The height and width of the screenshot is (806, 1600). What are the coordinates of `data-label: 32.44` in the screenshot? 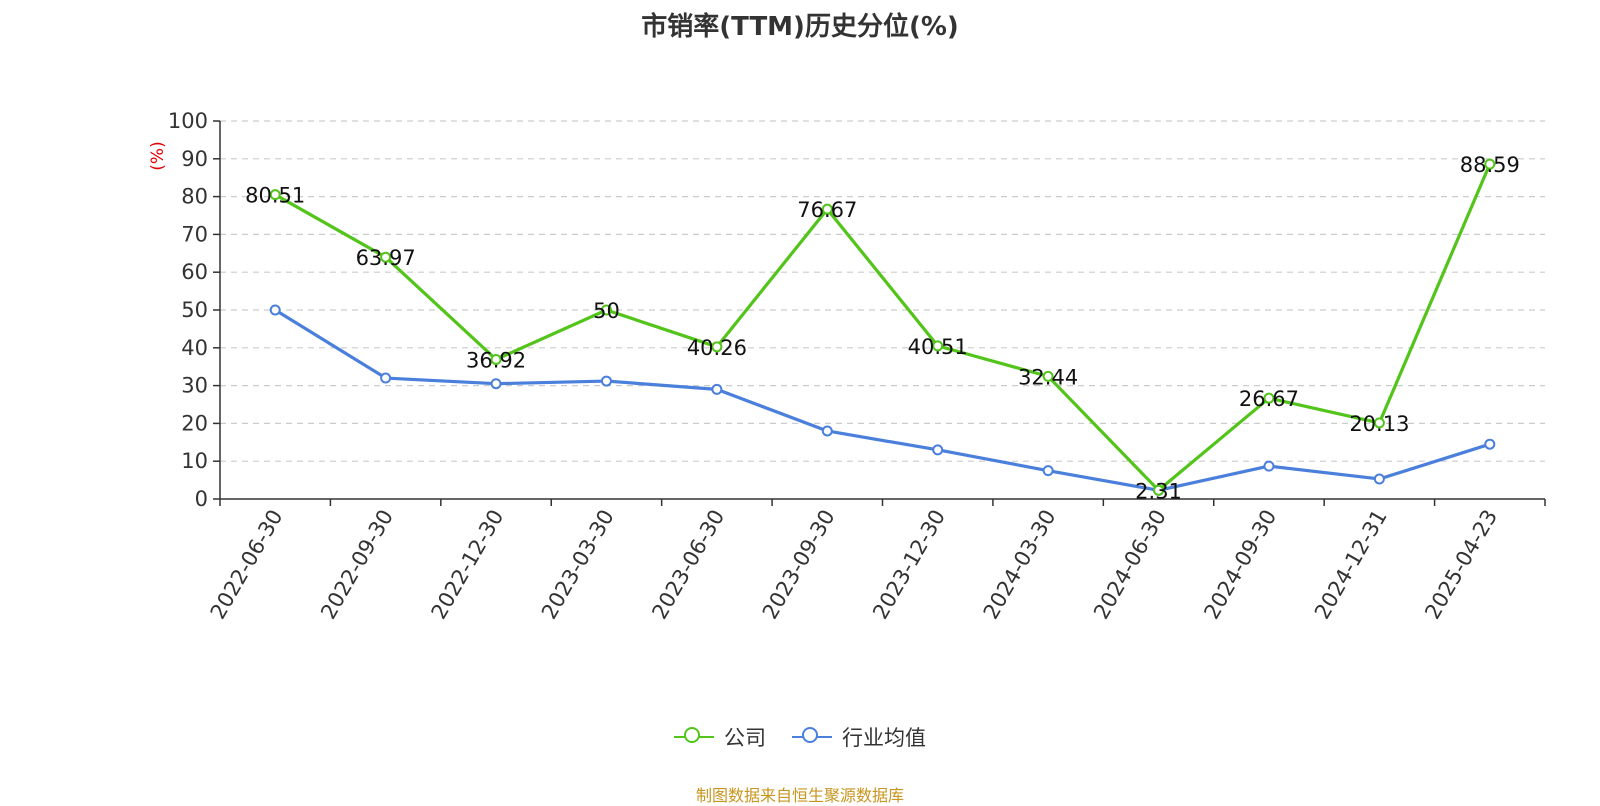 It's located at (1048, 377).